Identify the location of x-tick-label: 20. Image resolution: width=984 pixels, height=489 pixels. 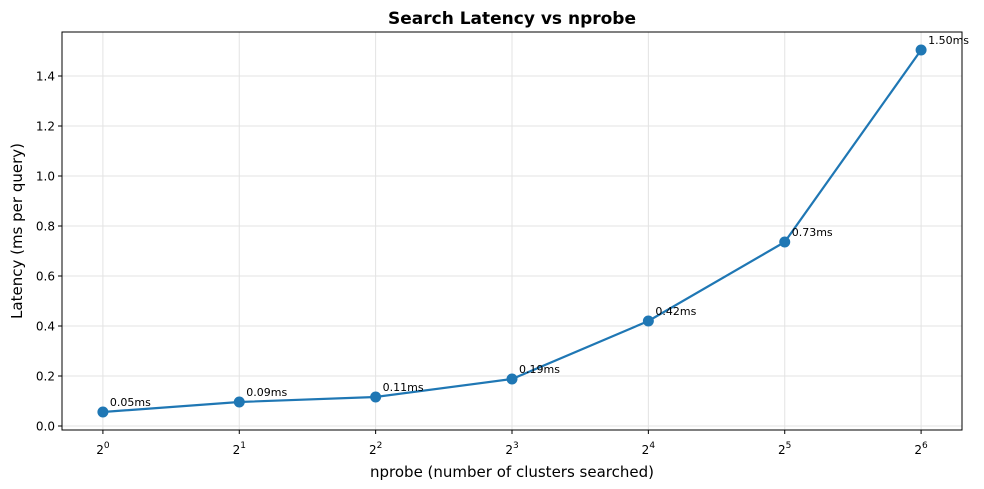
(103, 449).